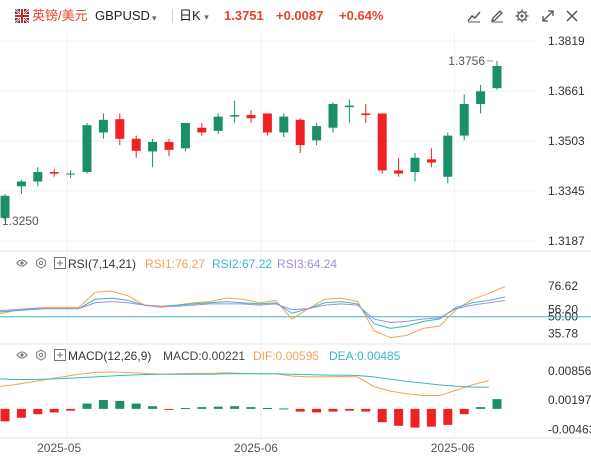 The image size is (591, 459). I want to click on price-axis-tick: 1.3819, so click(566, 41).